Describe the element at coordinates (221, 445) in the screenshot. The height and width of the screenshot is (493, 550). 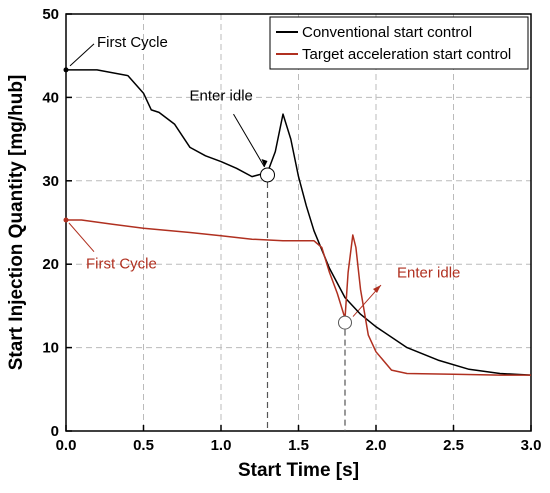
I see `x-tick-label: 1.0` at that location.